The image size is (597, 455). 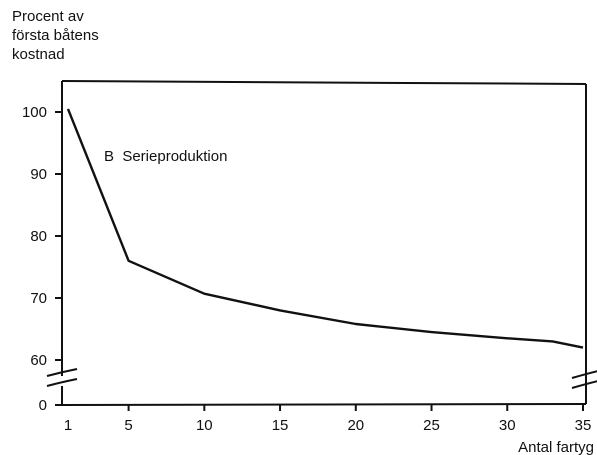 What do you see at coordinates (68, 425) in the screenshot?
I see `x-tick-label: 1` at bounding box center [68, 425].